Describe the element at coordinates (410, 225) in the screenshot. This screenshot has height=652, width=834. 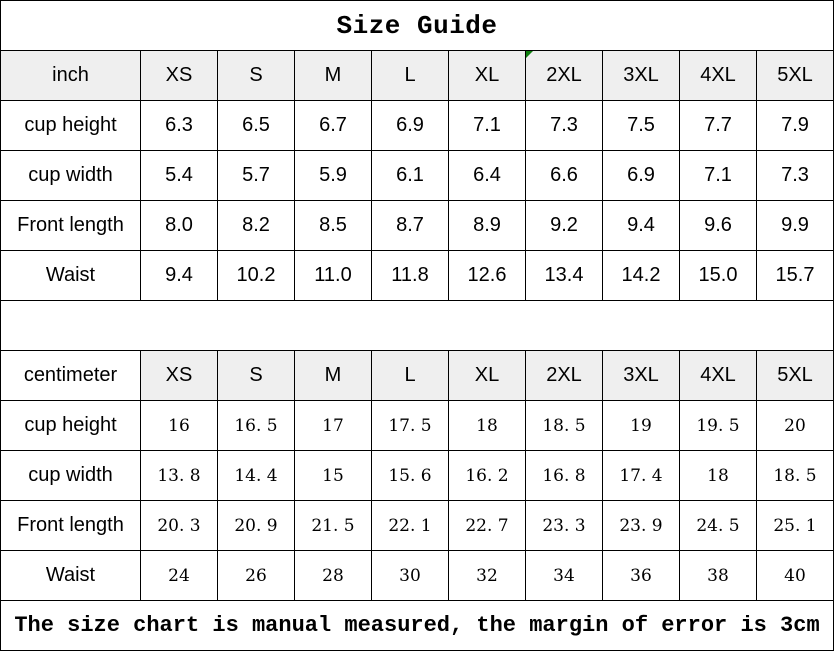
I see `value-cell: 8.7` at that location.